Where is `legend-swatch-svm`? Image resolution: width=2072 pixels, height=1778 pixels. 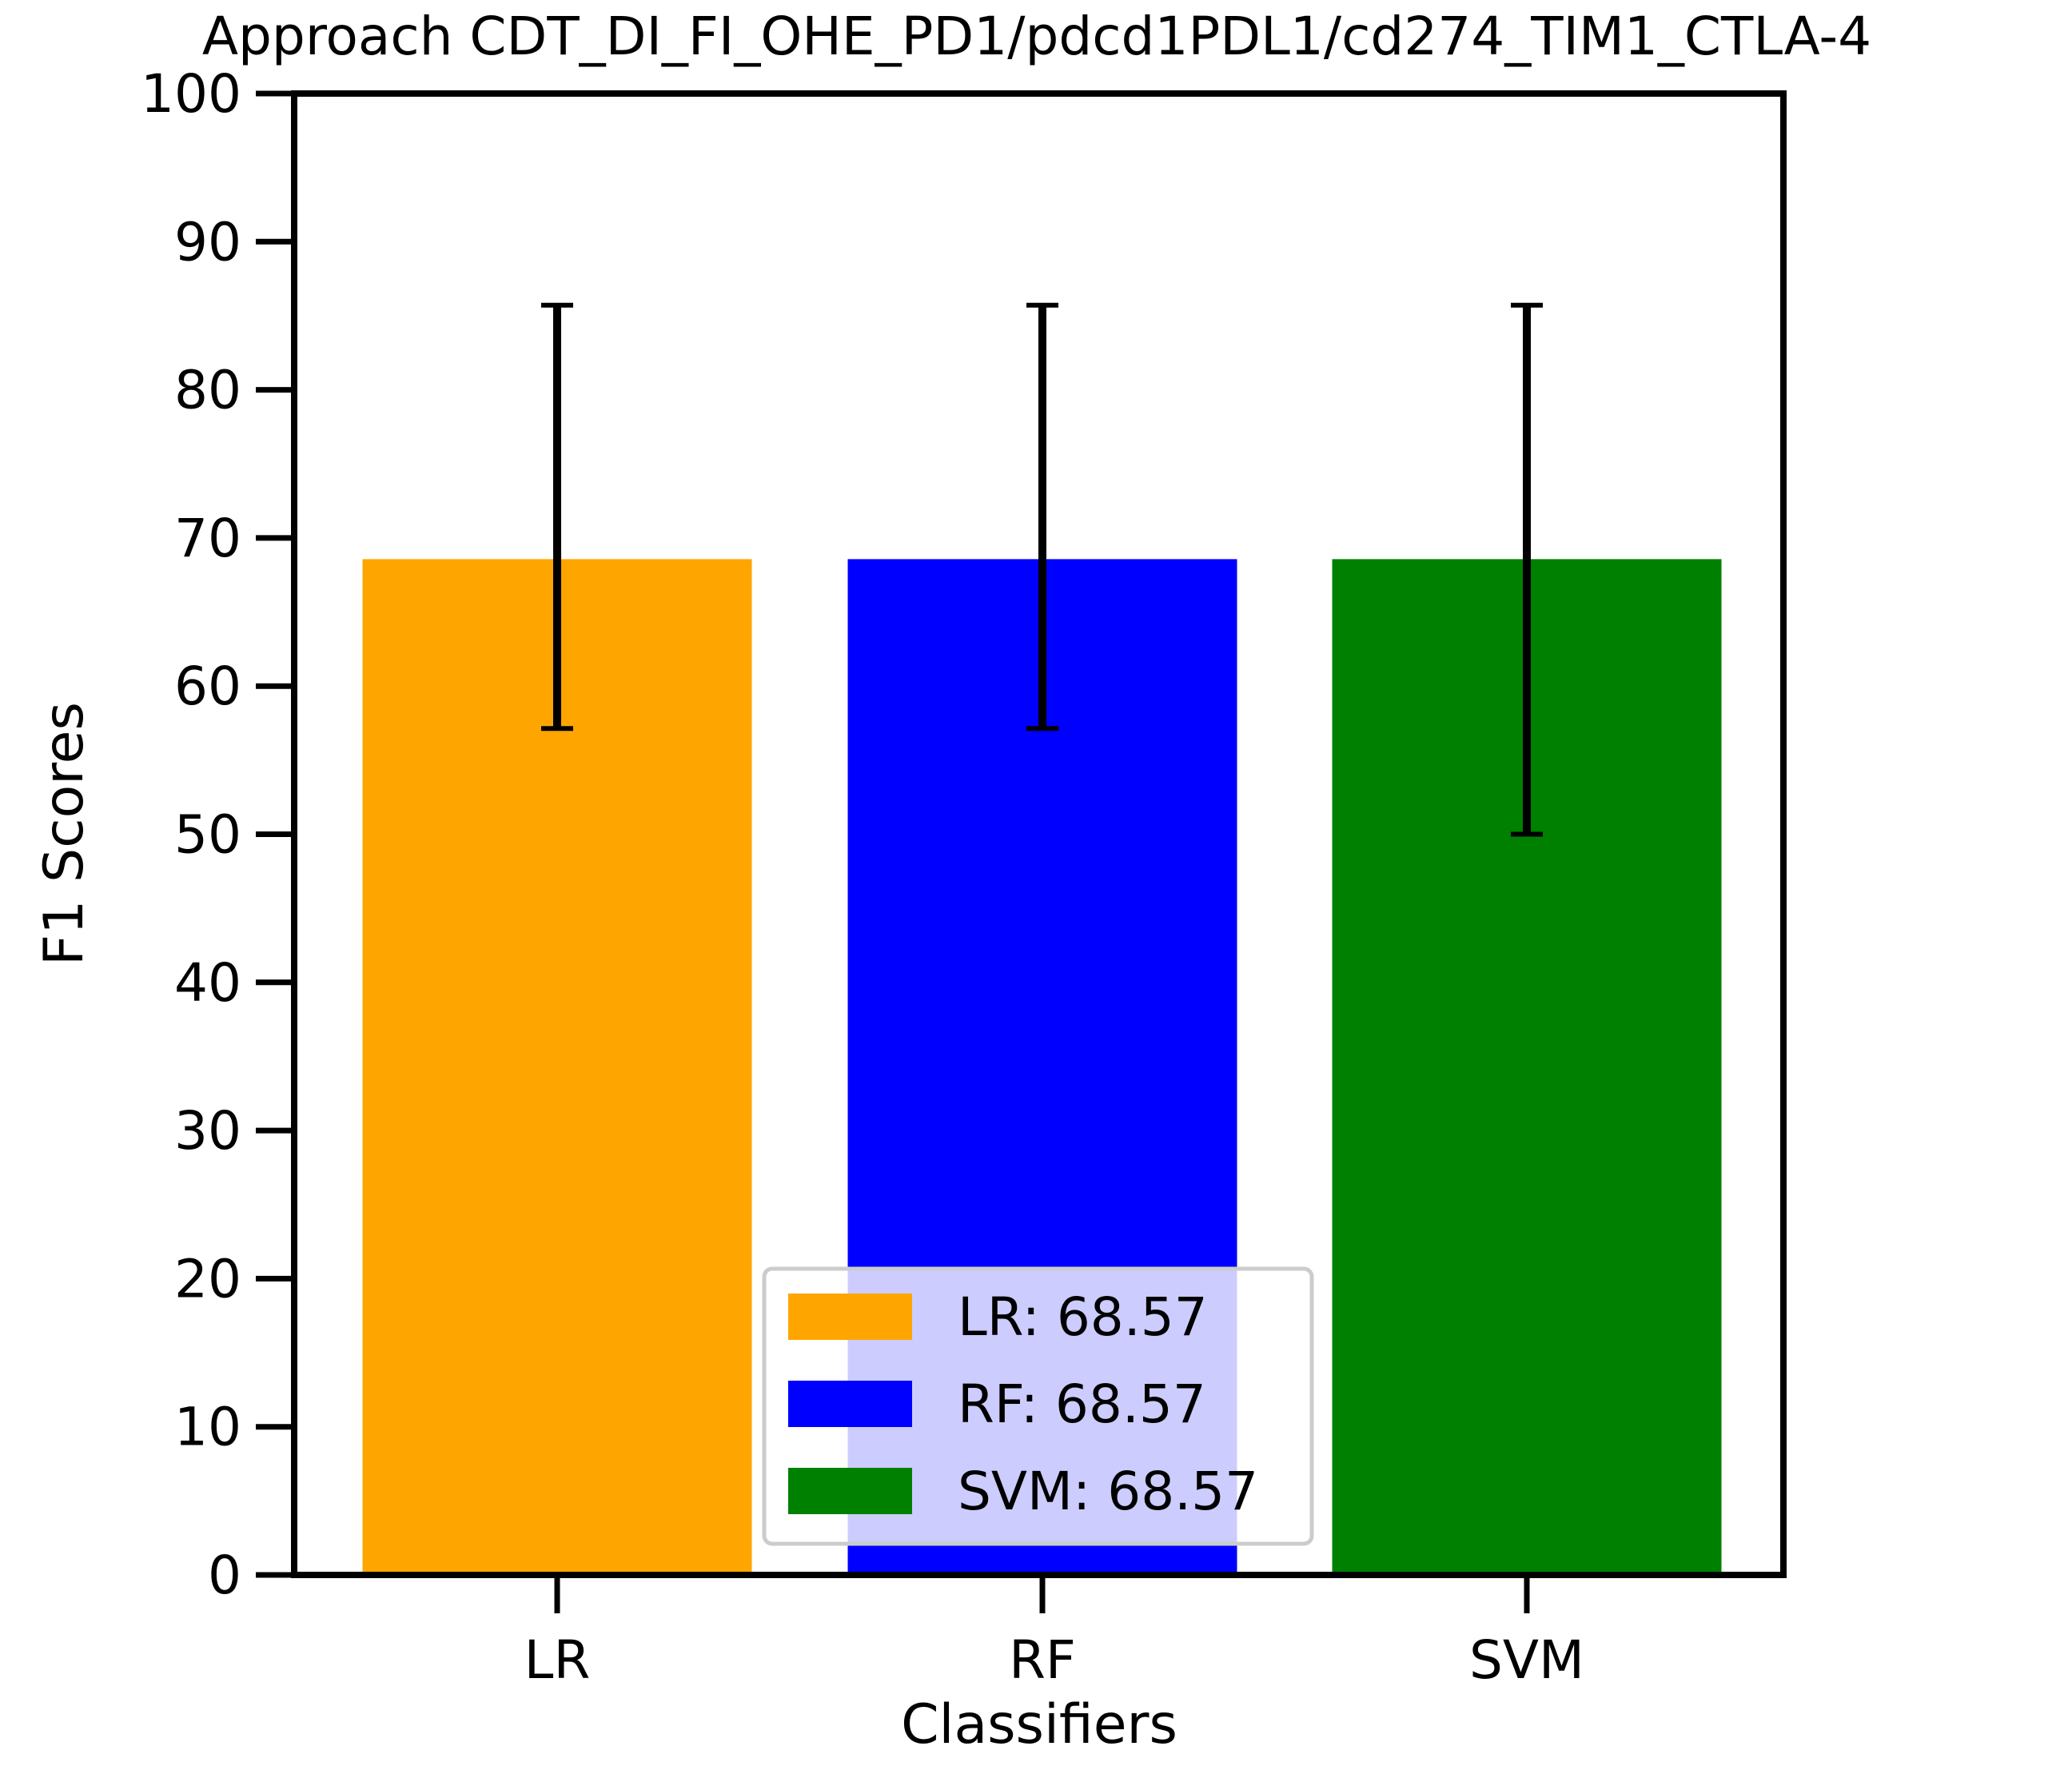
legend-swatch-svm is located at coordinates (850, 1491).